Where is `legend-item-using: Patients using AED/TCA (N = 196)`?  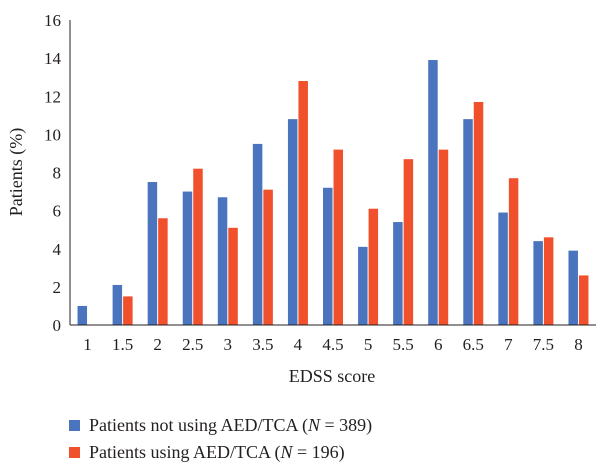 legend-item-using: Patients using AED/TCA (N = 196) is located at coordinates (207, 452).